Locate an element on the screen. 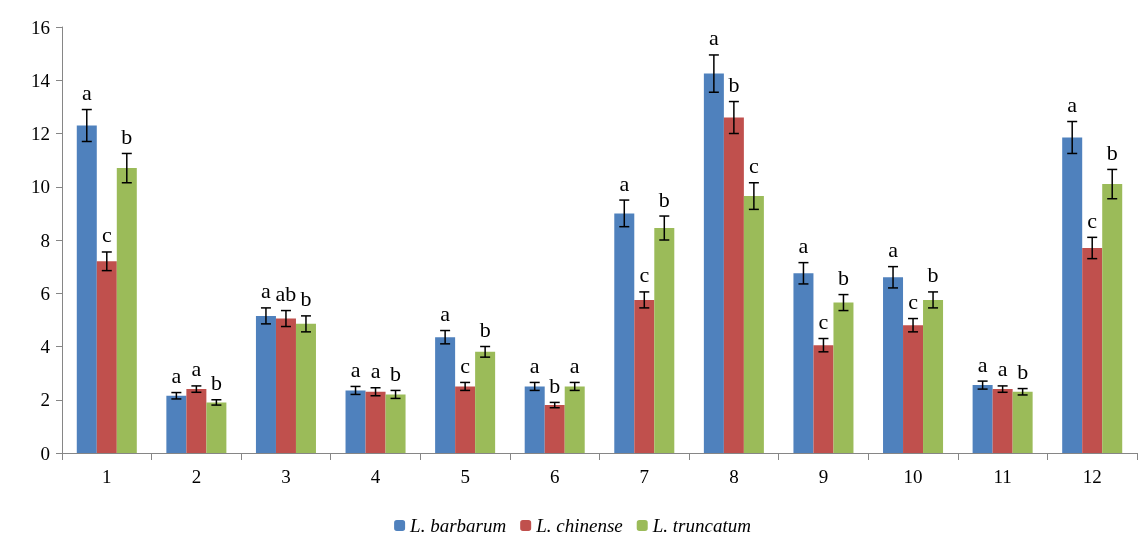 The width and height of the screenshot is (1145, 544). legend-label: L. barbarum is located at coordinates (458, 525).